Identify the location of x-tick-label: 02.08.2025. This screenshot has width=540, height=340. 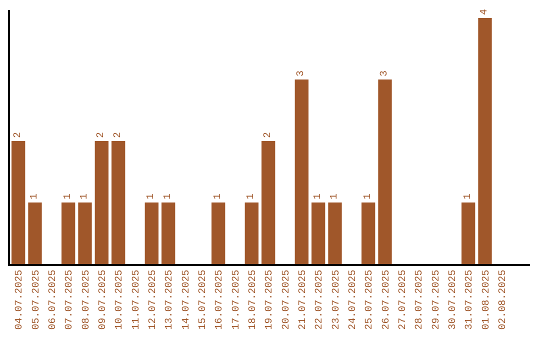
(503, 300).